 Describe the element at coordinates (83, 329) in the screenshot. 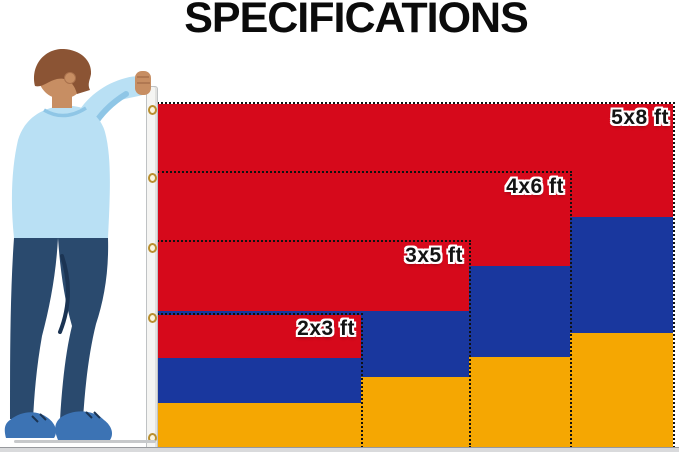

I see `pants-front-leg` at that location.